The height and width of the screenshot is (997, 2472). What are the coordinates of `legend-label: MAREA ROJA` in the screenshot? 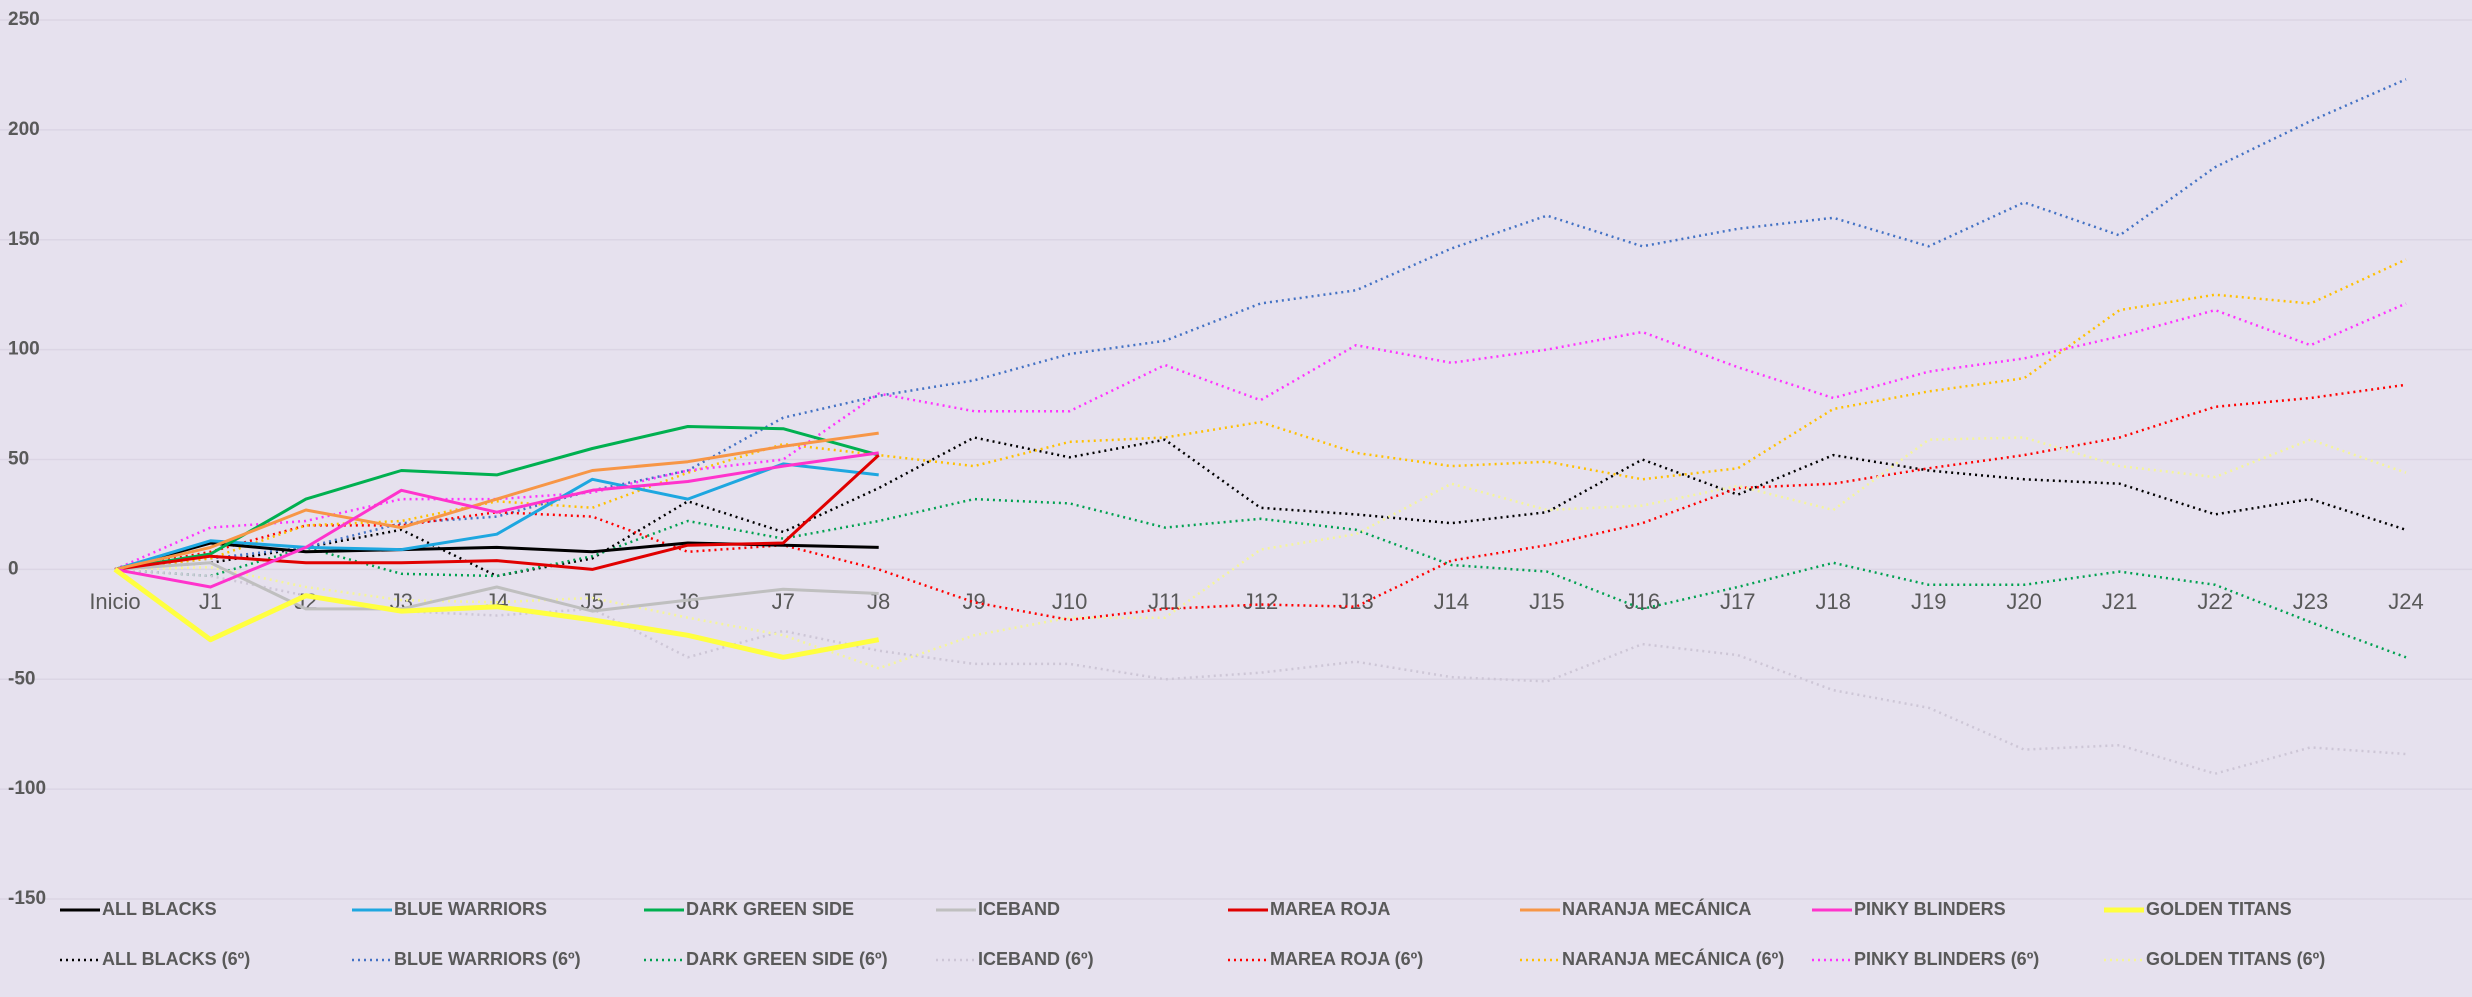 It's located at (1330, 909).